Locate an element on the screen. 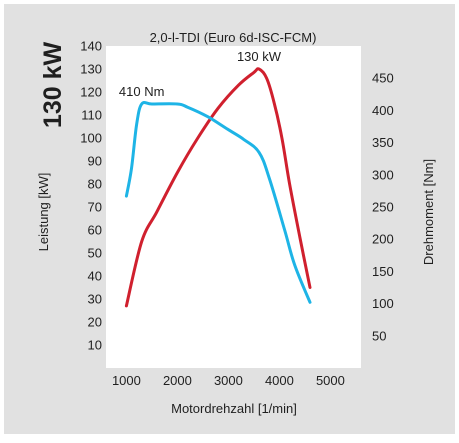 This screenshot has width=459, height=443. y-left-tick-label: 140 is located at coordinates (91, 46).